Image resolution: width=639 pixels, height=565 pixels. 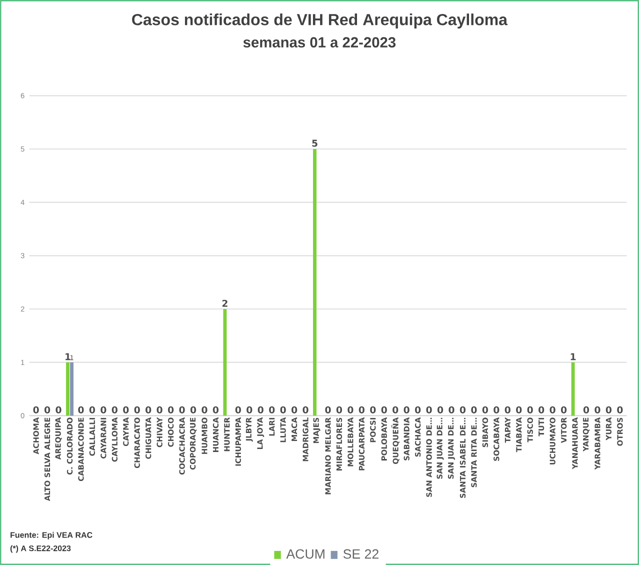 What do you see at coordinates (51, 536) in the screenshot?
I see `source-note: Fuente: Epi VEA RAC` at bounding box center [51, 536].